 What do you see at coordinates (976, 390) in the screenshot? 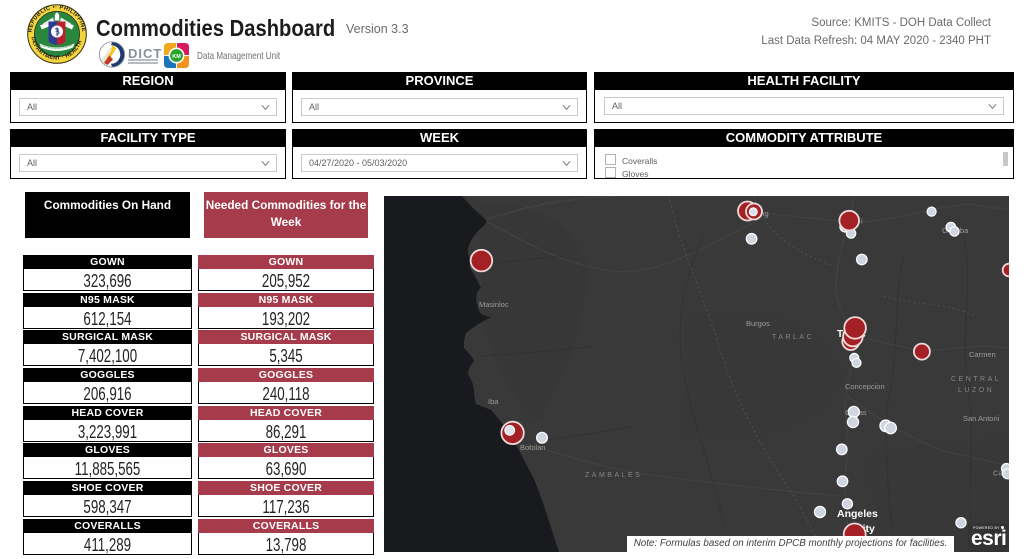
I see `svg-text: LUZON` at bounding box center [976, 390].